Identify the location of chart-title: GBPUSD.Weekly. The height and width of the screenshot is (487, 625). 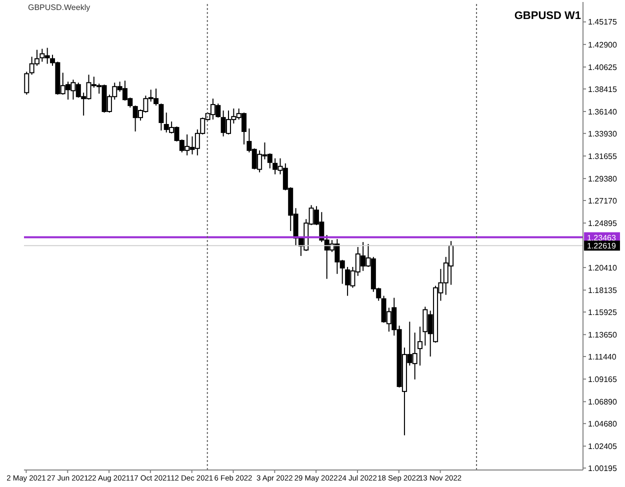
(59, 7).